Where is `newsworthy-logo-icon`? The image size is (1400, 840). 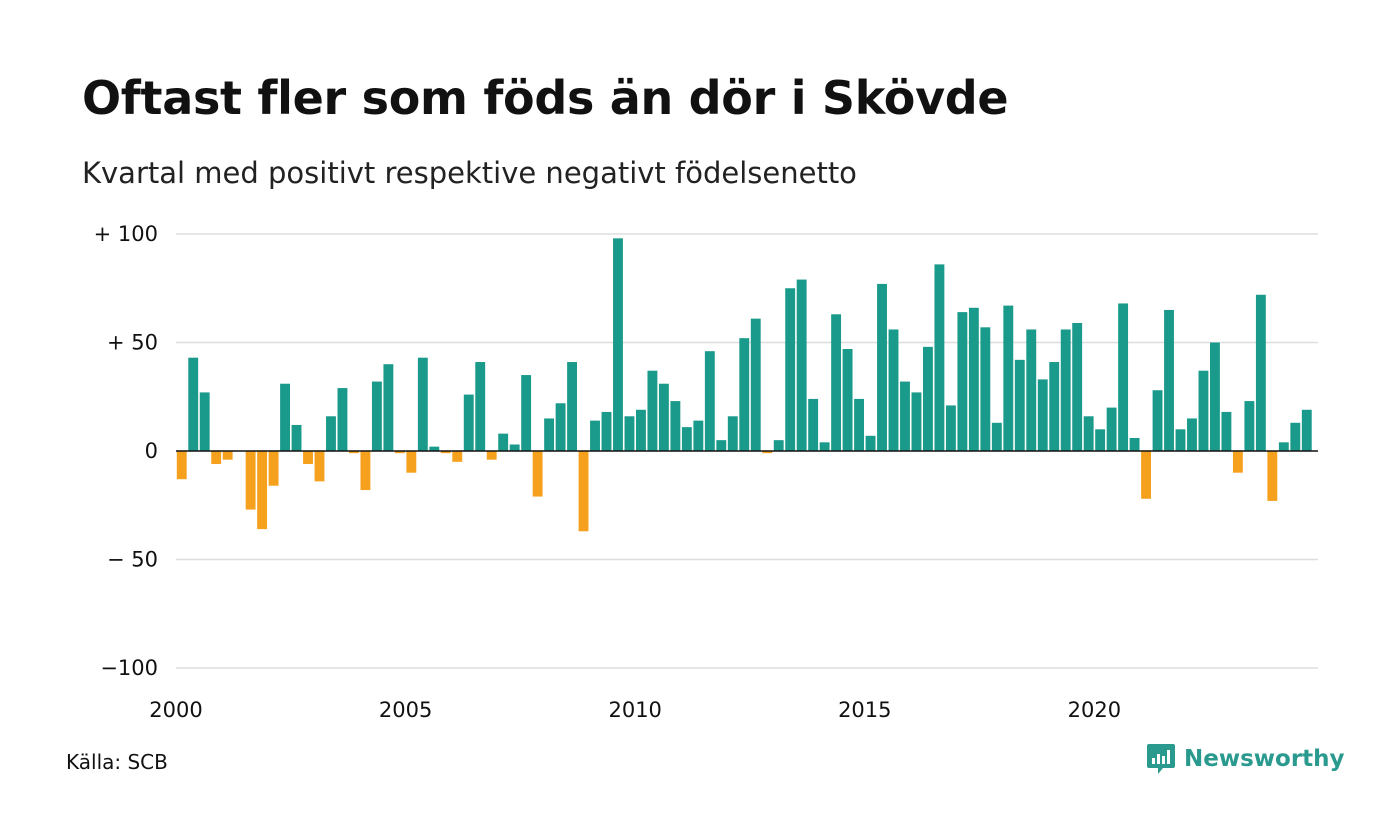 newsworthy-logo-icon is located at coordinates (1161, 759).